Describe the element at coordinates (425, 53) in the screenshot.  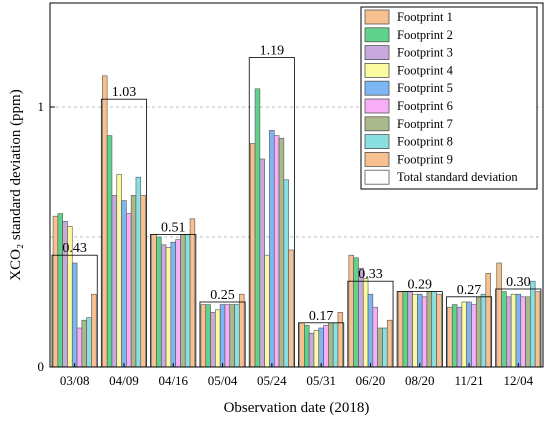
I see `legend-entry: Footprint 3` at that location.